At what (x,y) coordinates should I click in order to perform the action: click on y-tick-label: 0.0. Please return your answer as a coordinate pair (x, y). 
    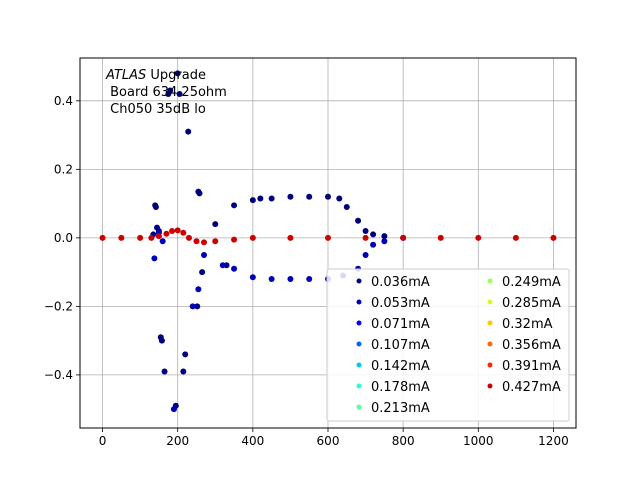
    Looking at the image, I should click on (63, 238).